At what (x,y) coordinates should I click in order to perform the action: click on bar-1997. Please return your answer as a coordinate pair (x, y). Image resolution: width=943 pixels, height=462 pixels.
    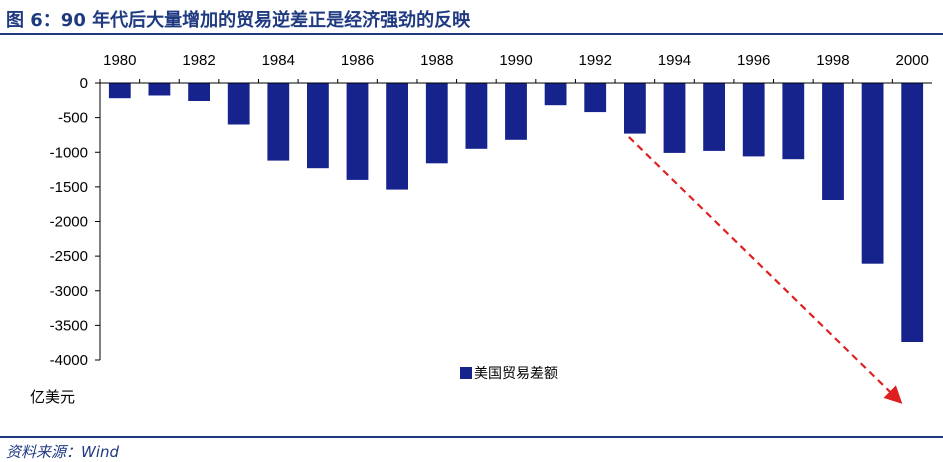
    Looking at the image, I should click on (793, 121).